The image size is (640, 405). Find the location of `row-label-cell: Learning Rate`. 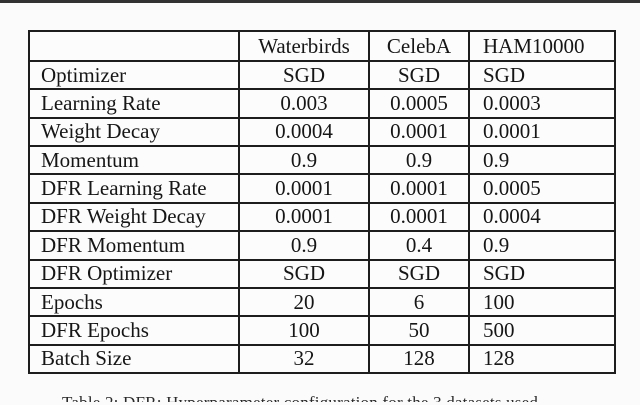

row-label-cell: Learning Rate is located at coordinates (134, 103).